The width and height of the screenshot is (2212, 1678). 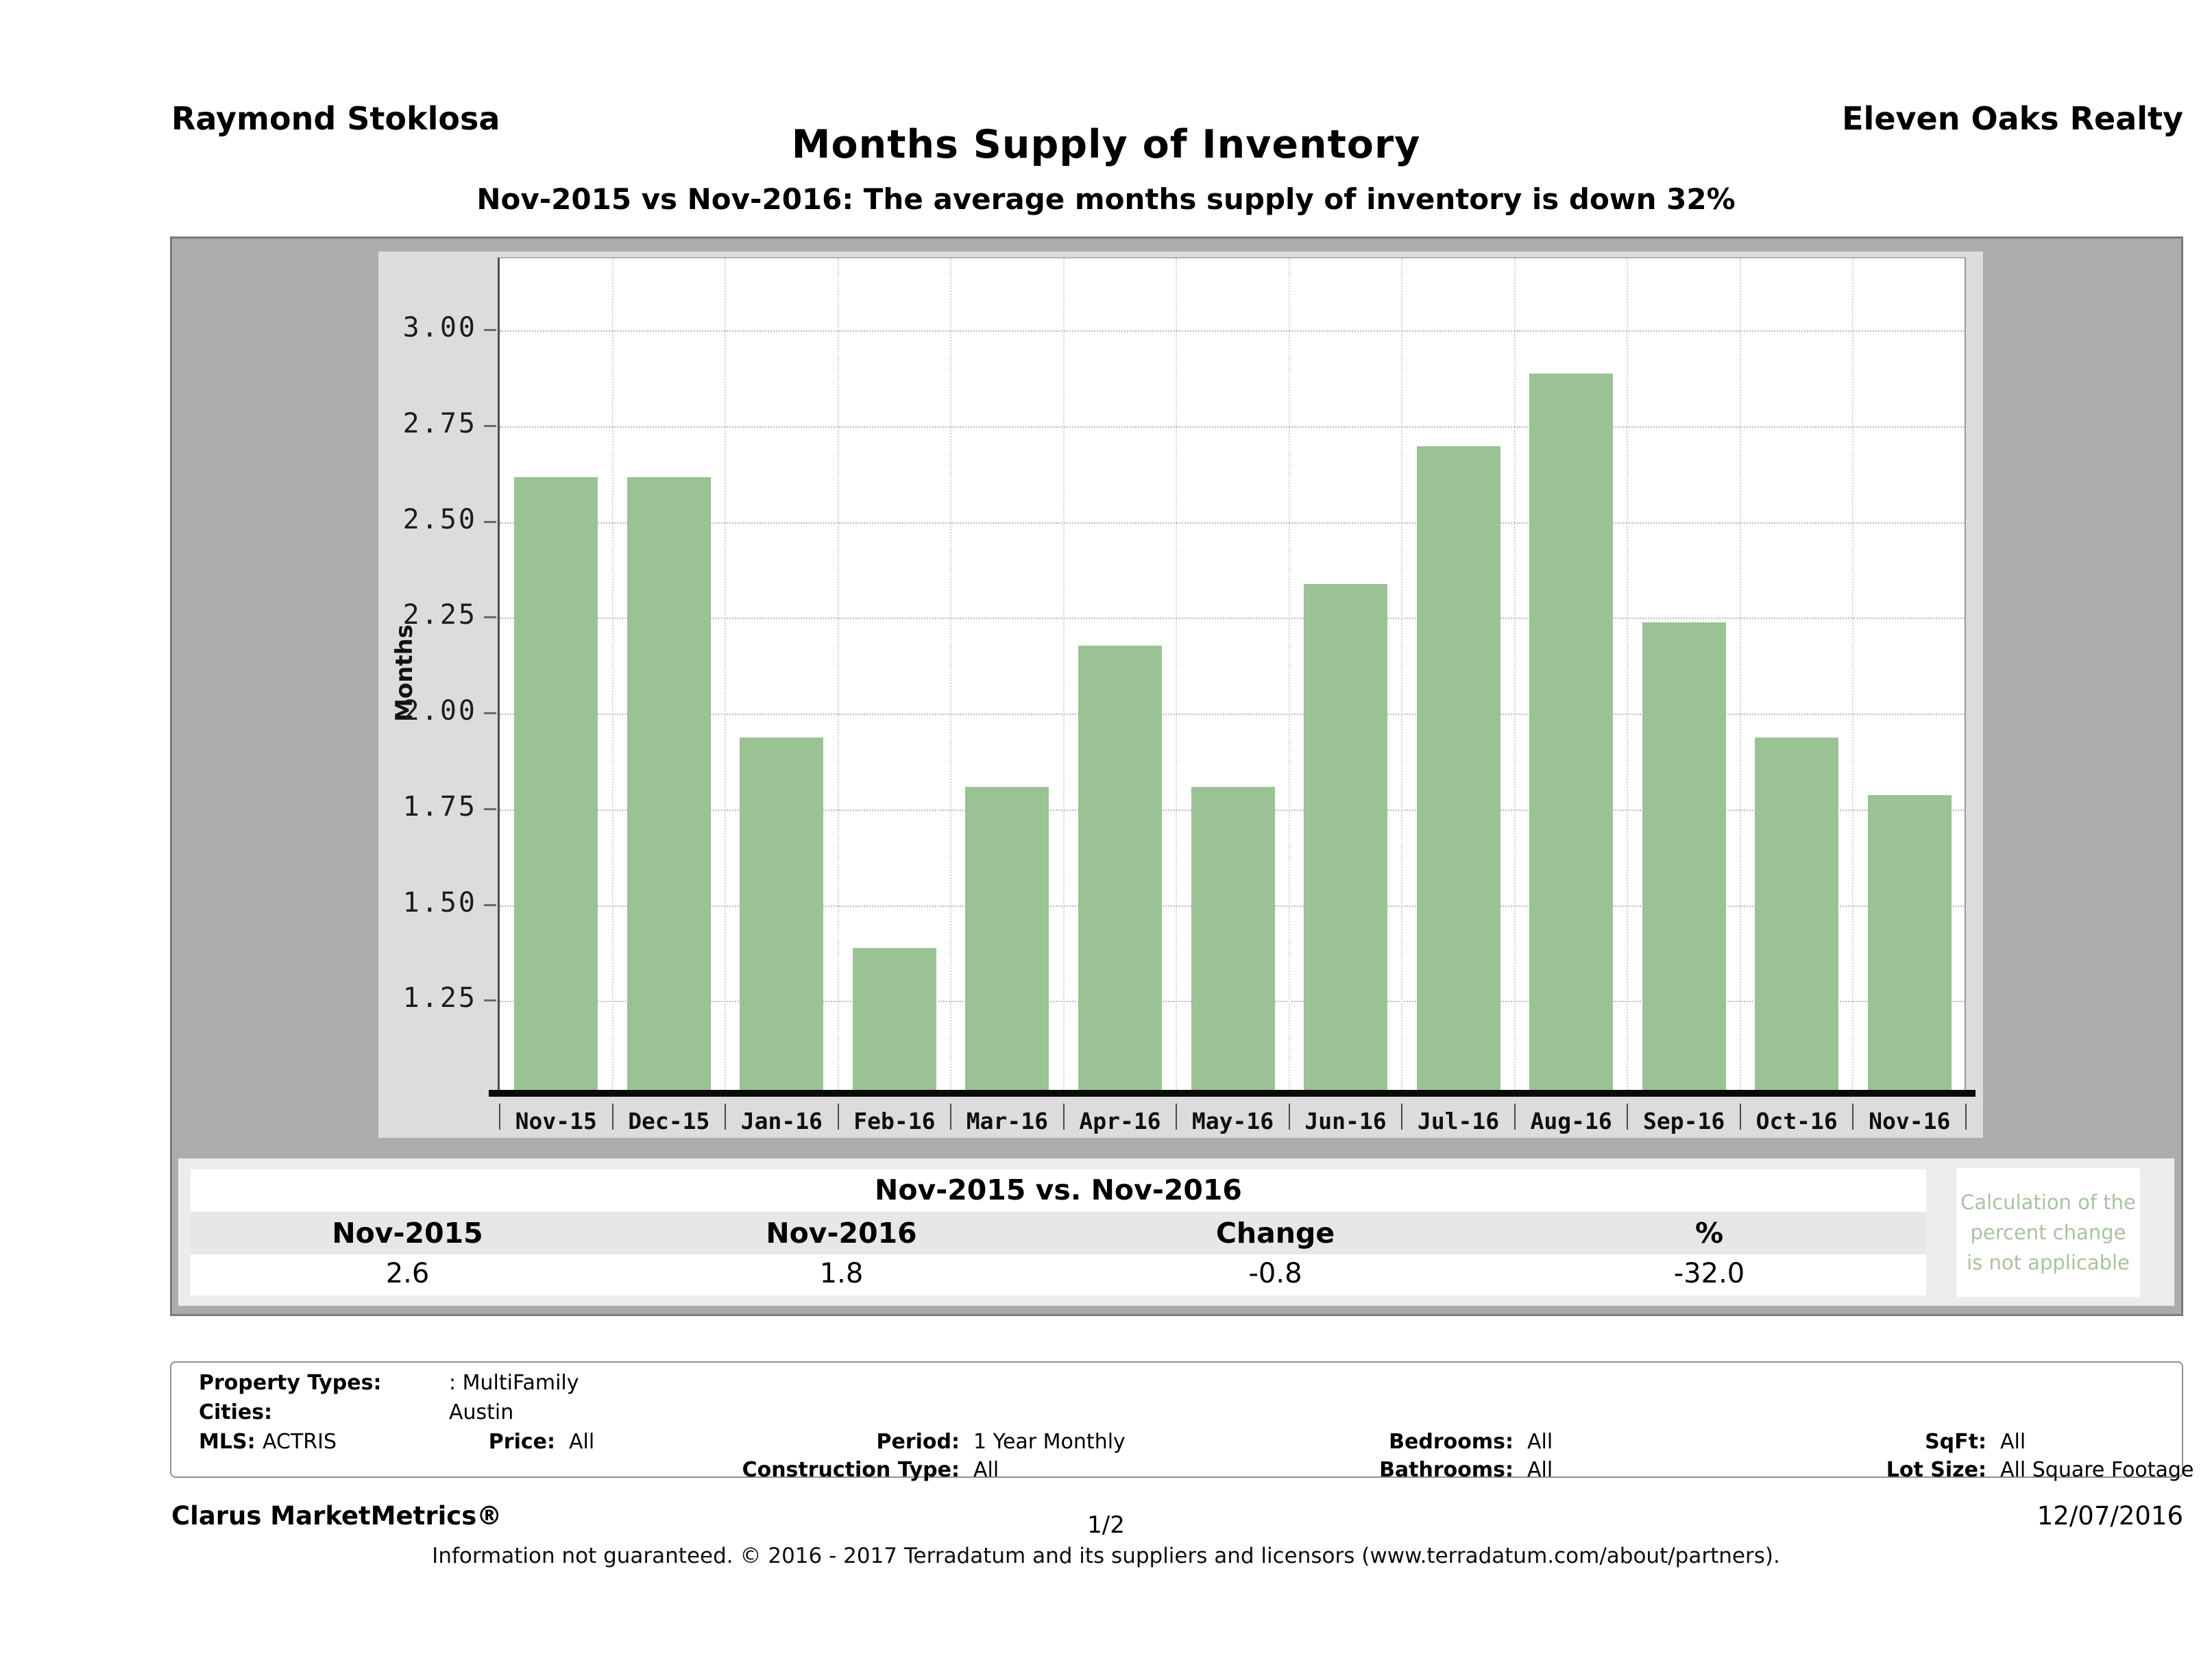 I want to click on comparison-column-header: %, so click(x=1709, y=1233).